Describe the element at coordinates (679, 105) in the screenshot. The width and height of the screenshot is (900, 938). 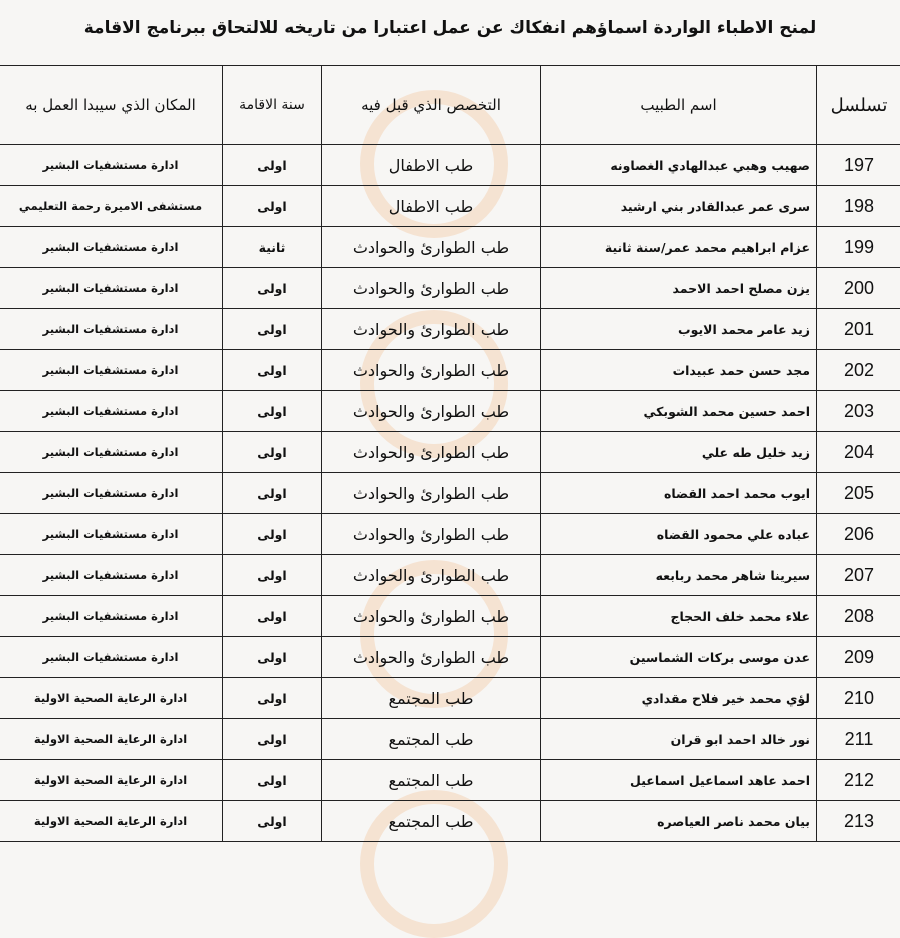
I see `header-name: اسم الطبيب` at that location.